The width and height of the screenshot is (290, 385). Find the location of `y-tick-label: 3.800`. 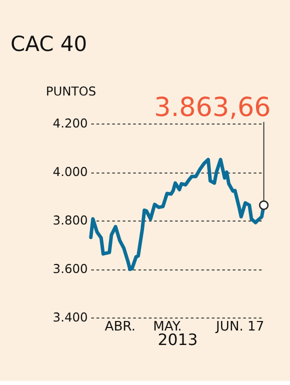

y-tick-label: 3.800 is located at coordinates (70, 221).